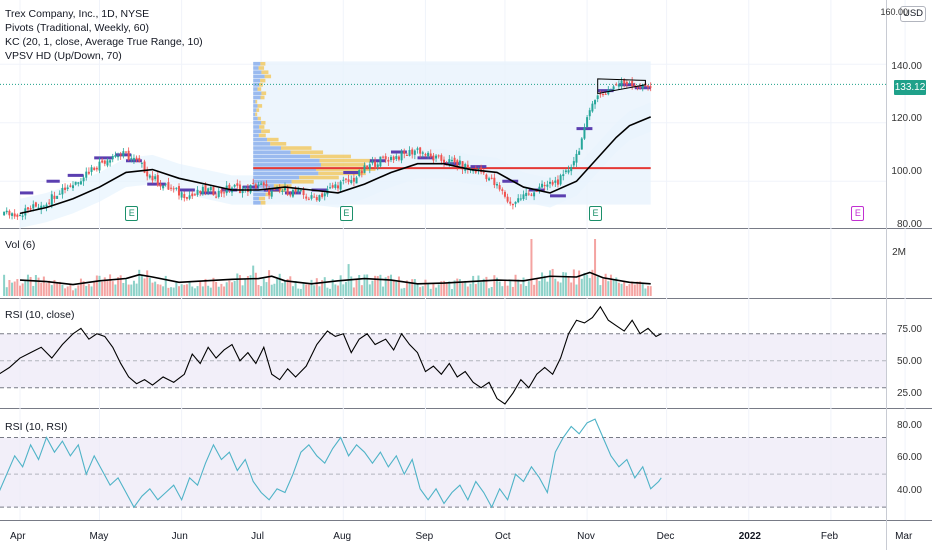 Image resolution: width=932 pixels, height=550 pixels. Describe the element at coordinates (77, 14) in the screenshot. I see `legend-title: Trex Company, Inc., 1D, NYSE` at that location.